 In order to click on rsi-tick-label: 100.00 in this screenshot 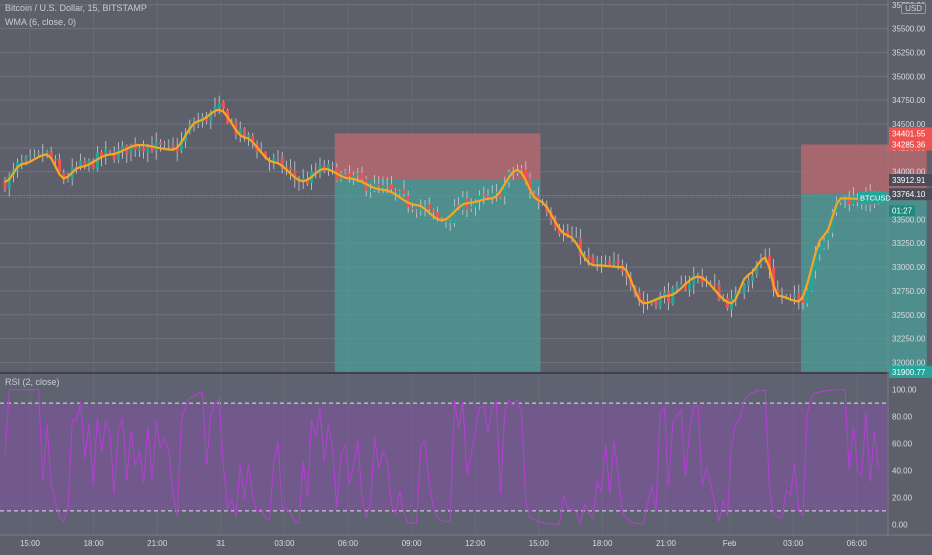, I will do `click(904, 390)`.